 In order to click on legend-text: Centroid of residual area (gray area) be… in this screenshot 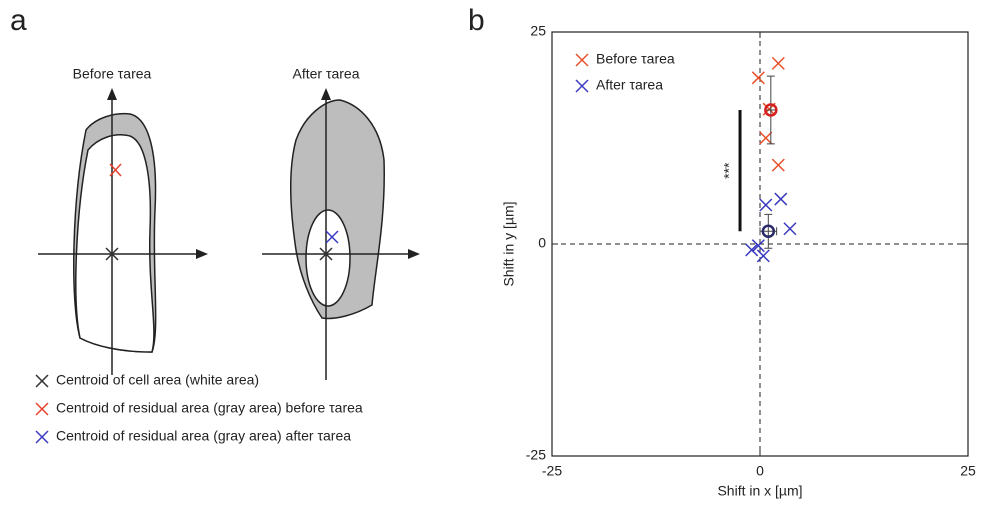, I will do `click(209, 408)`.